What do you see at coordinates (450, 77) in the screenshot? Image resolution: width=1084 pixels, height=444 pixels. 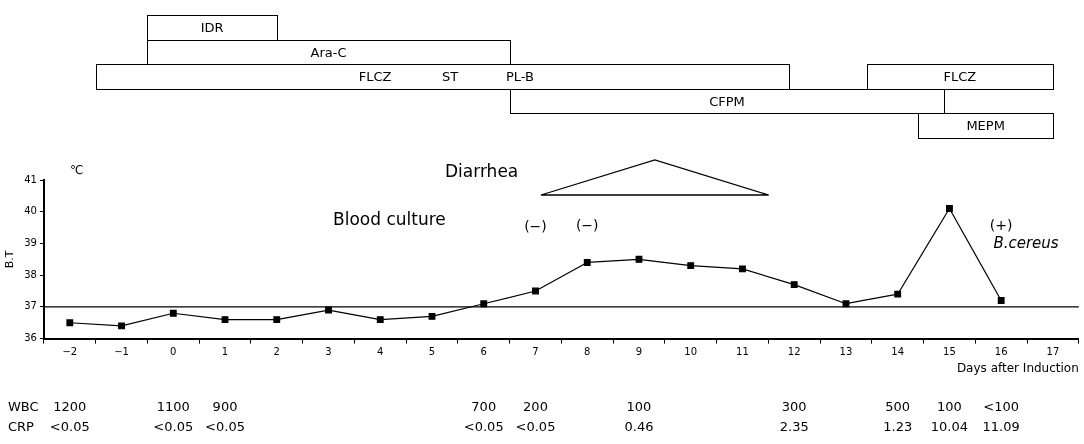 I see `text: ST` at bounding box center [450, 77].